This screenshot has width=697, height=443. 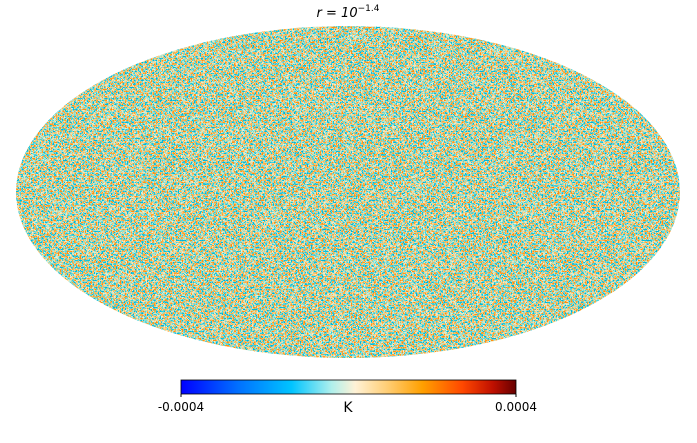 What do you see at coordinates (337, 13) in the screenshot?
I see `title-text: r = 10` at bounding box center [337, 13].